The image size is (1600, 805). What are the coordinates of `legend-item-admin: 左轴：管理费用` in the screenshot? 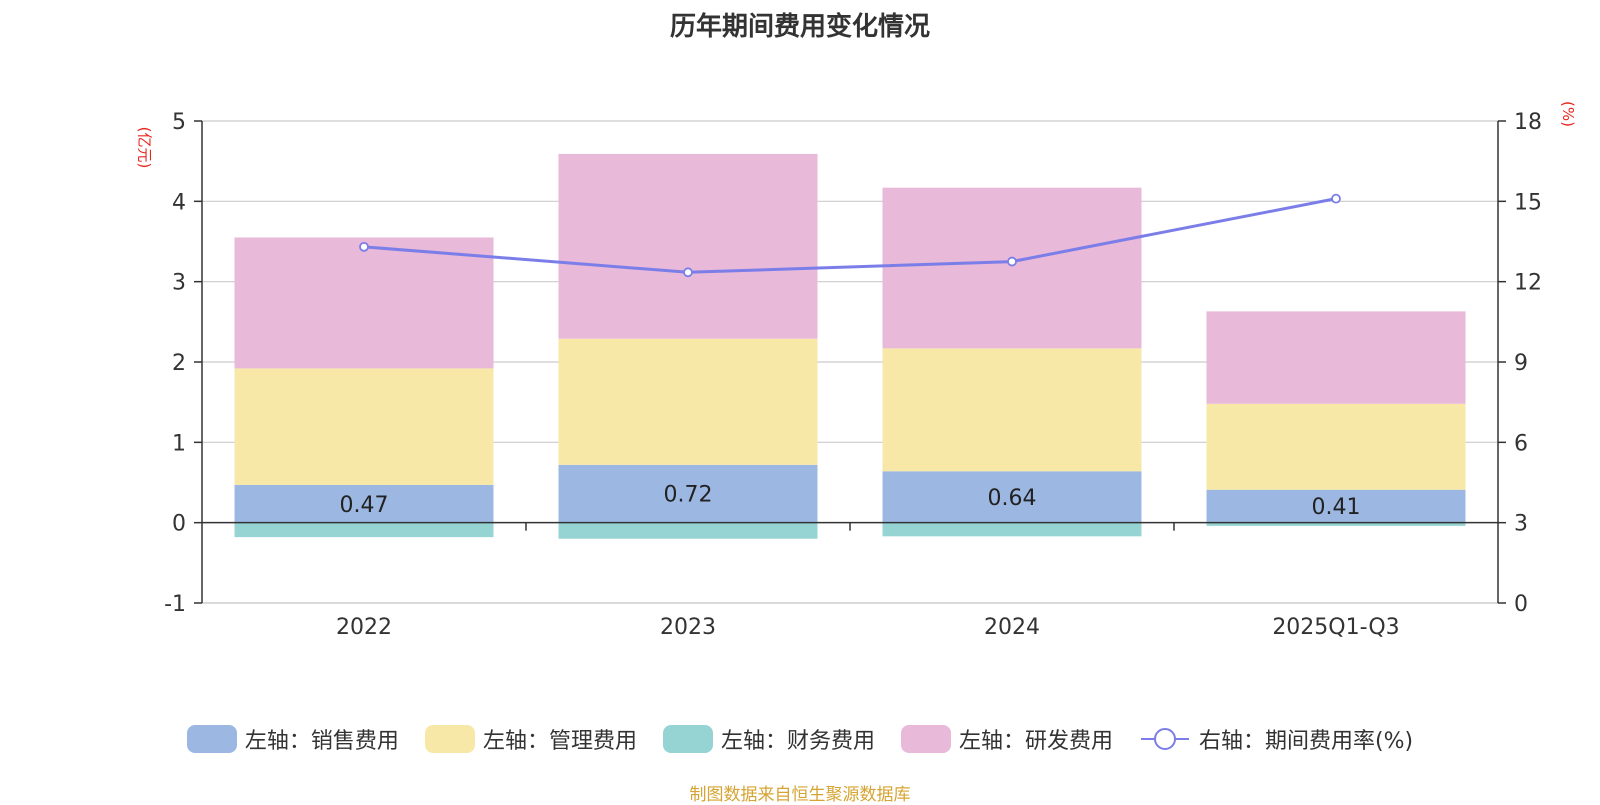 It's located at (530, 739).